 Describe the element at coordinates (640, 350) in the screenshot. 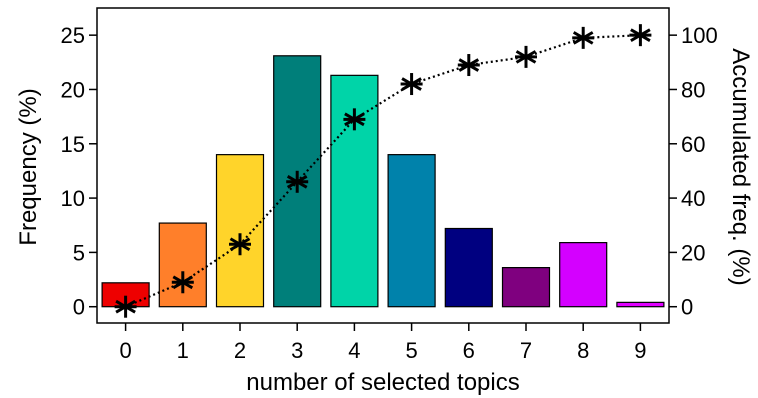

I see `x-tick-label: 9` at that location.